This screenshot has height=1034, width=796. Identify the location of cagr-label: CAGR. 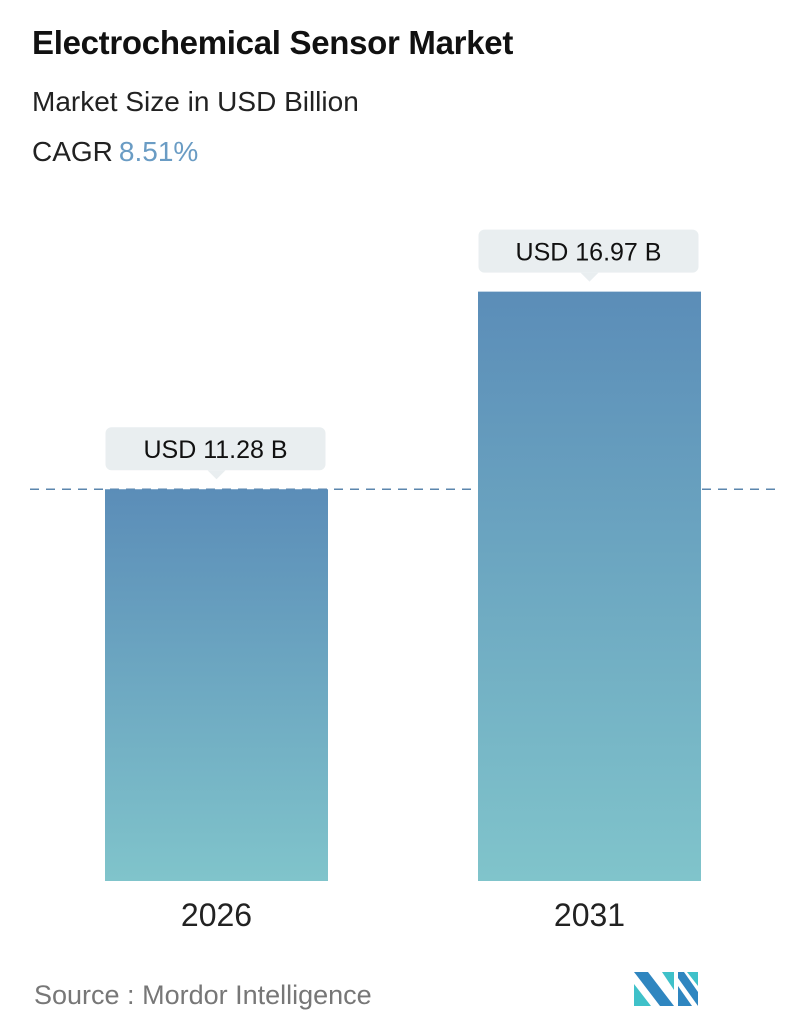
(72, 151).